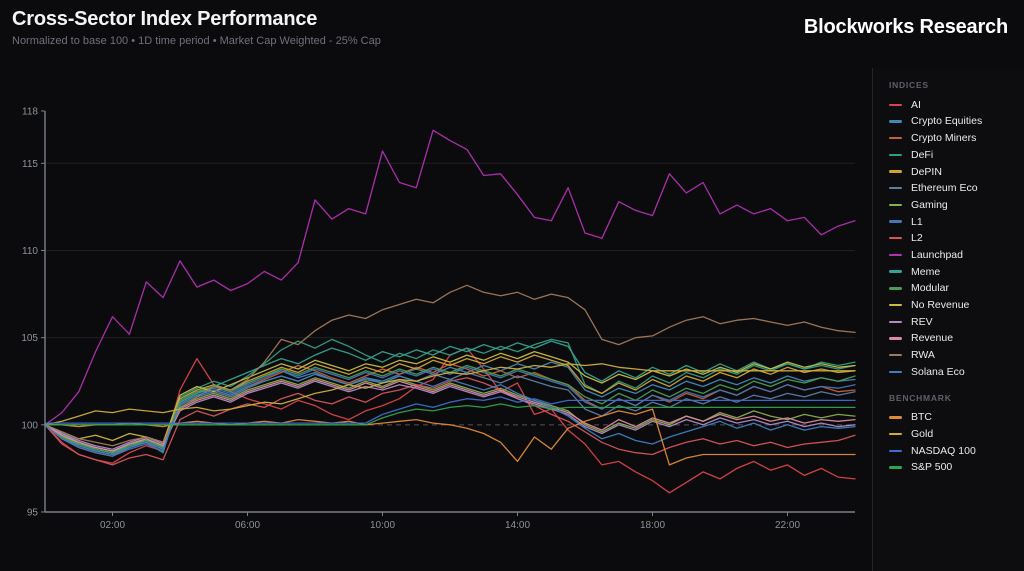 This screenshot has height=571, width=1024. I want to click on legend-label-solana-eco: Solana Eco, so click(938, 371).